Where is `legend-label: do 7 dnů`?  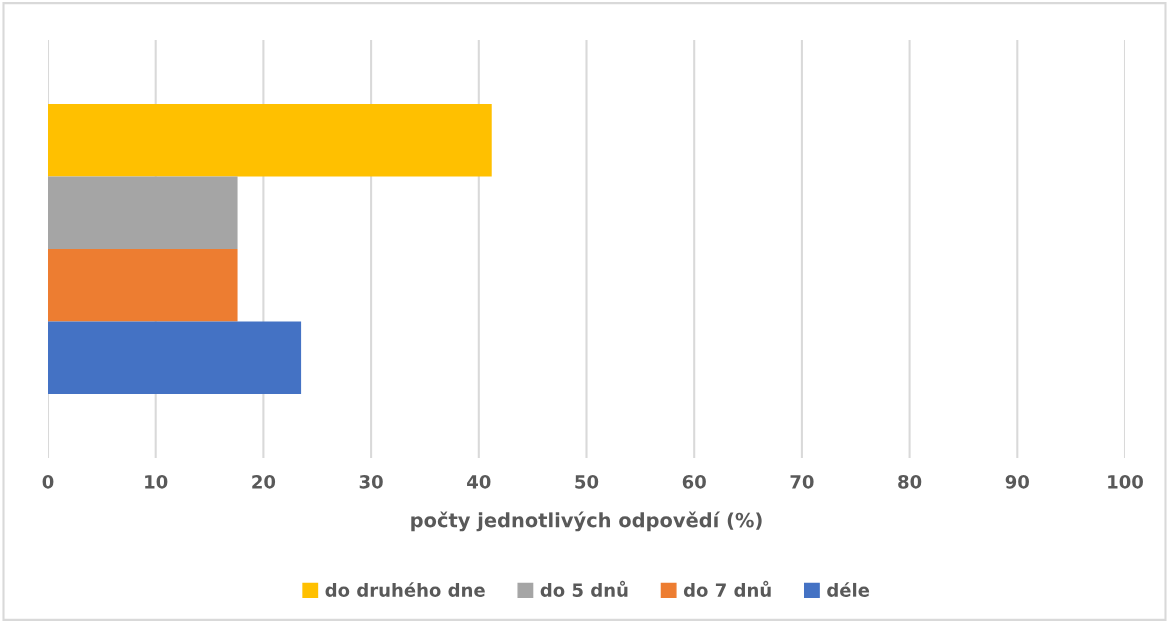 legend-label: do 7 dnů is located at coordinates (727, 588).